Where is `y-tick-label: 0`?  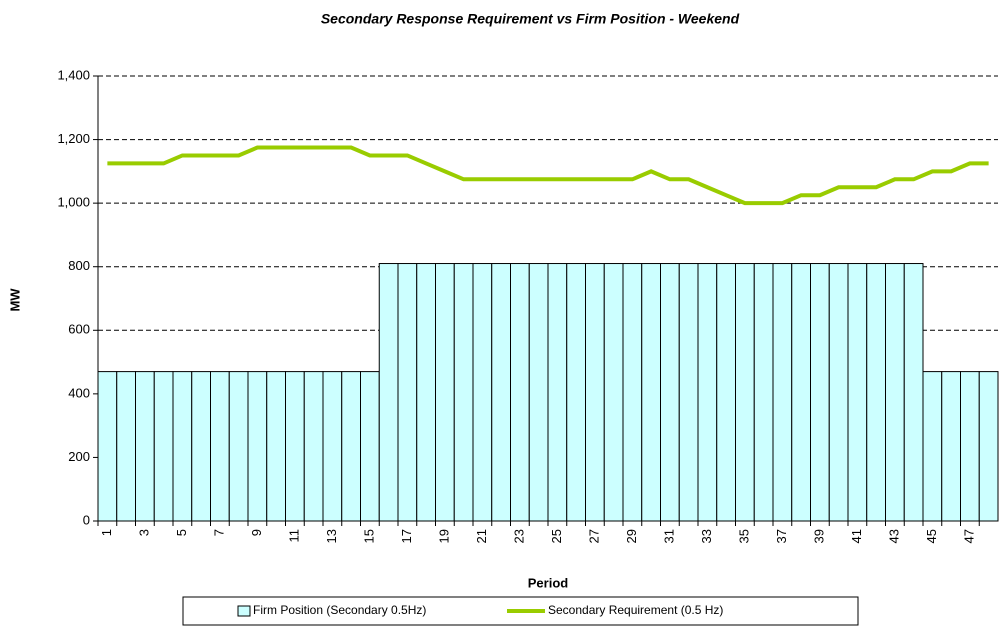
y-tick-label: 0 is located at coordinates (86, 519).